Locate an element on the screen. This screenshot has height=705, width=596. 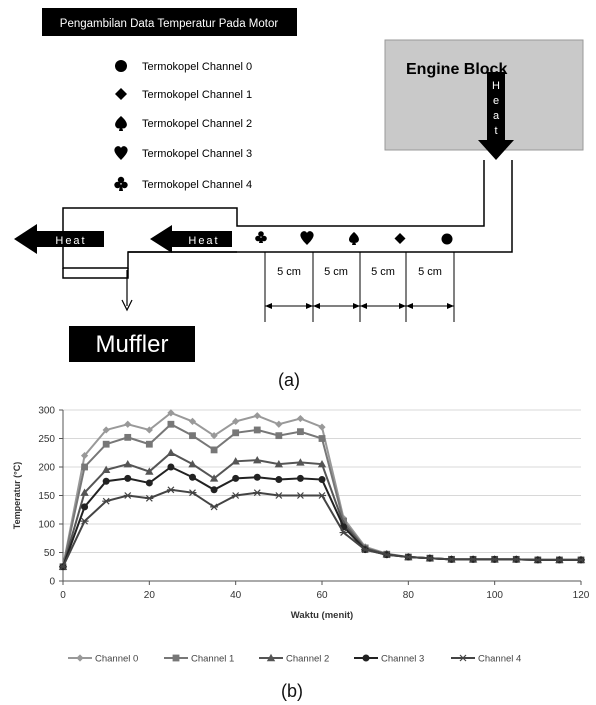
diamond-icon is located at coordinates (400, 238).